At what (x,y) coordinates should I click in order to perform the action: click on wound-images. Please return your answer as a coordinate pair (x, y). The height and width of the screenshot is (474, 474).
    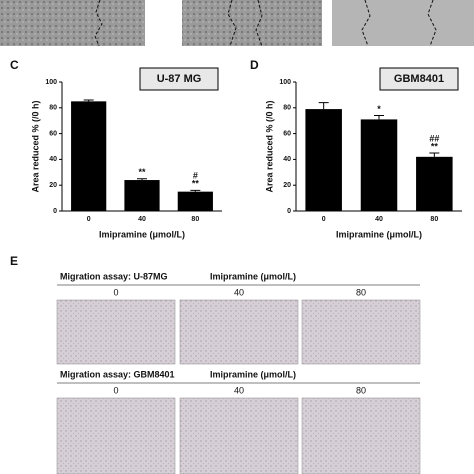
    Looking at the image, I should click on (237, 23).